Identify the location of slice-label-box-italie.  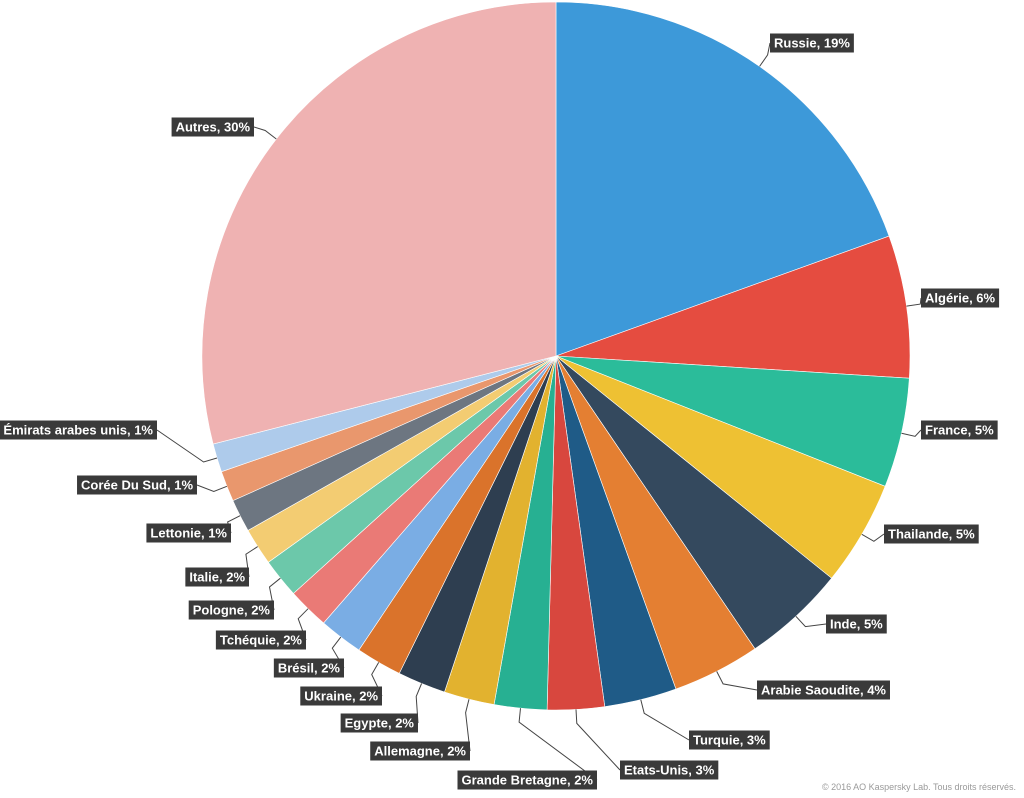
(217, 577).